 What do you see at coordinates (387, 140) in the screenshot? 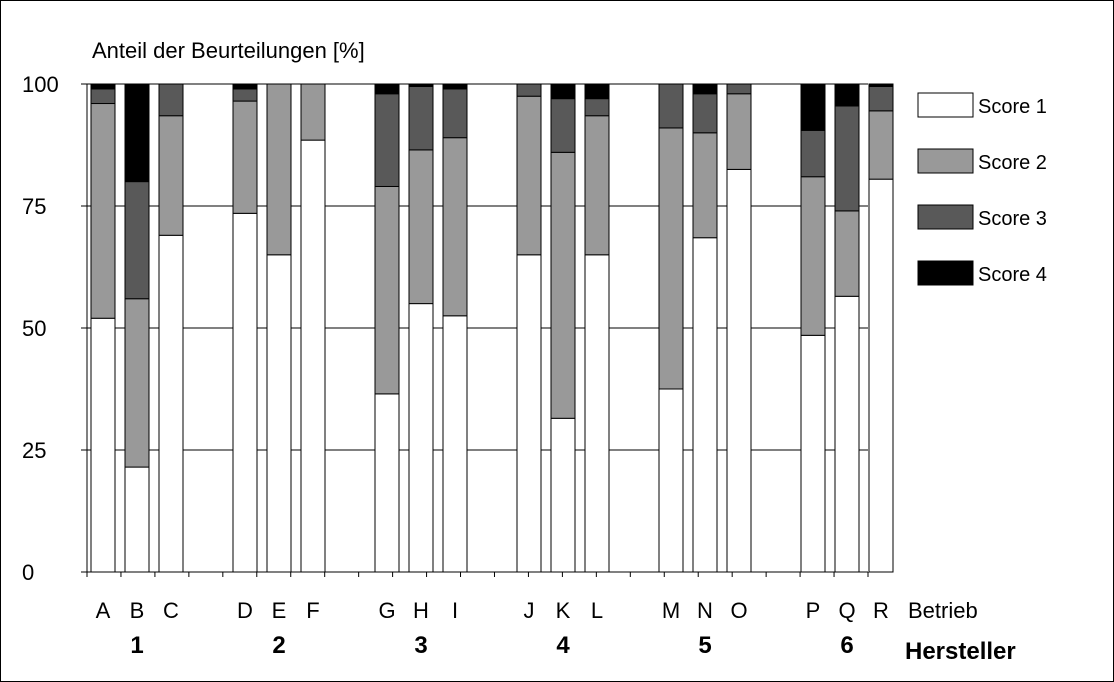
I see `bar-segment-G-score3` at bounding box center [387, 140].